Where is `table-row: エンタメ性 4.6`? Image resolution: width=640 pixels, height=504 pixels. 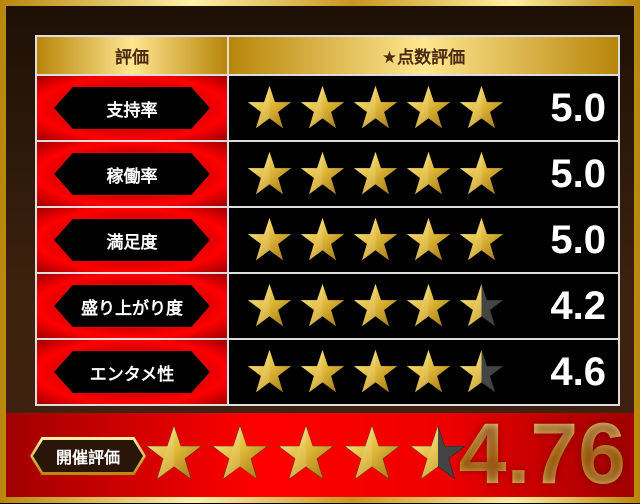 table-row: エンタメ性 4.6 is located at coordinates (327, 372).